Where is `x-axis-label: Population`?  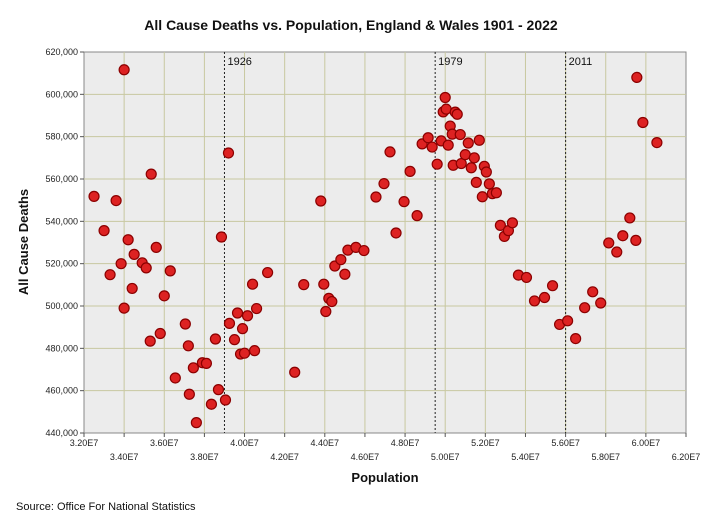 x-axis-label: Population is located at coordinates (384, 477).